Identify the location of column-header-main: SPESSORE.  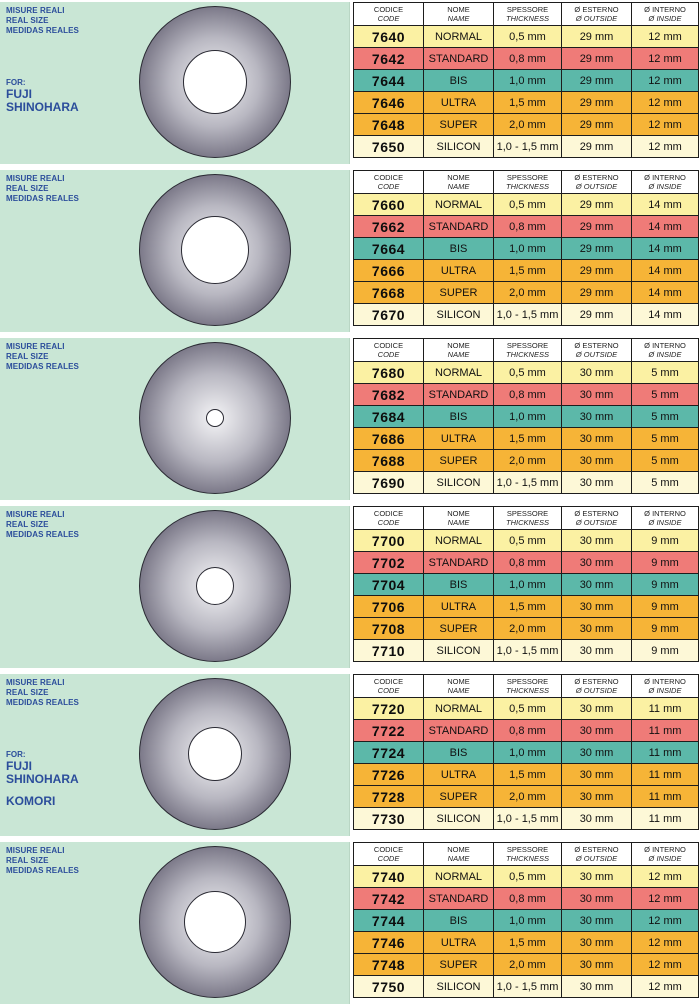
(527, 177).